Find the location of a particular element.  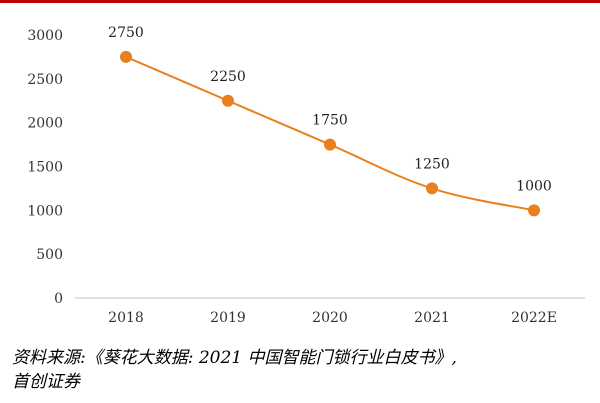

source-line-2: 首创证券 is located at coordinates (46, 382).